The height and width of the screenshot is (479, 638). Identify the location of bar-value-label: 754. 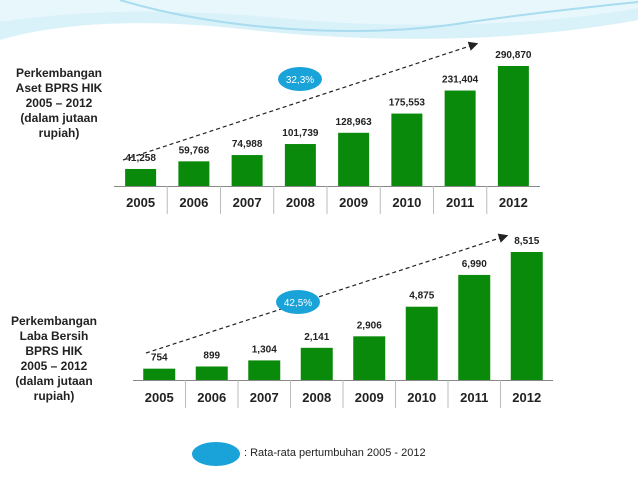
(159, 358).